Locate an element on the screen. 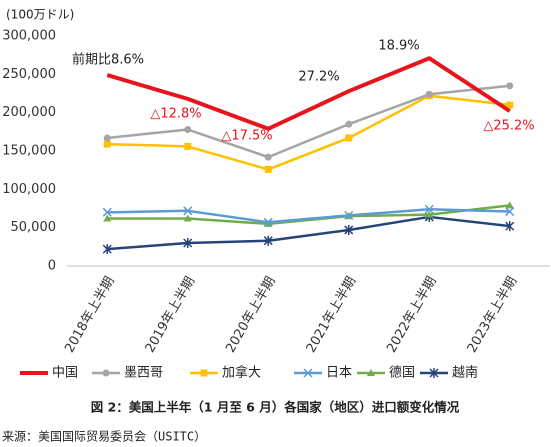 The image size is (551, 447). y-tick-label: 50,000 is located at coordinates (34, 227).